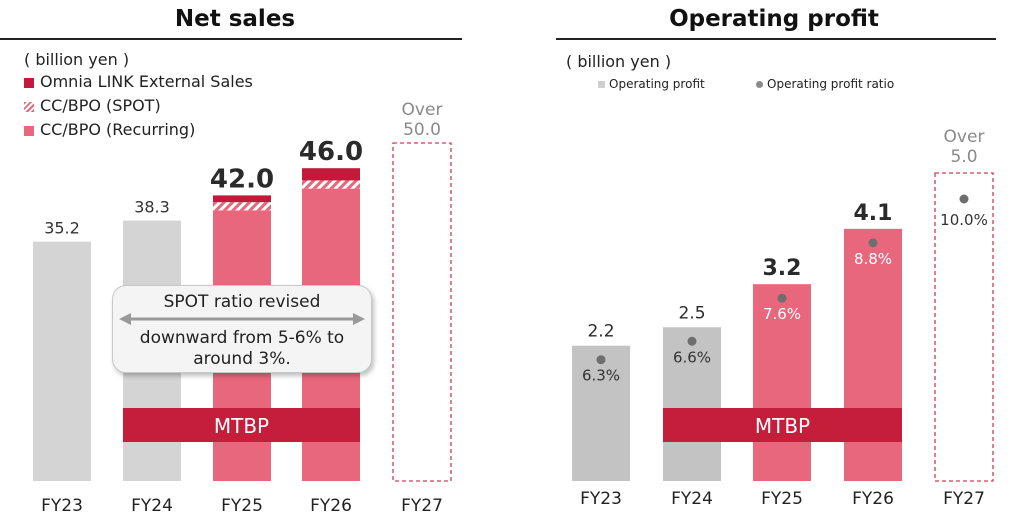 This screenshot has width=1024, height=519. Describe the element at coordinates (601, 413) in the screenshot. I see `bar-operating-profit-fy23` at that location.